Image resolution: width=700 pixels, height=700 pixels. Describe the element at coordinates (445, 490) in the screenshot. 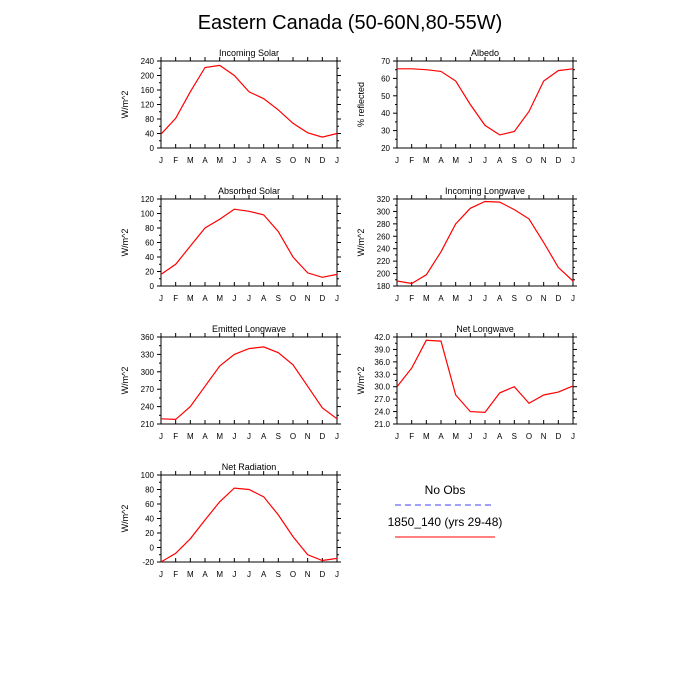

I see `legend-label-obs: No Obs` at that location.